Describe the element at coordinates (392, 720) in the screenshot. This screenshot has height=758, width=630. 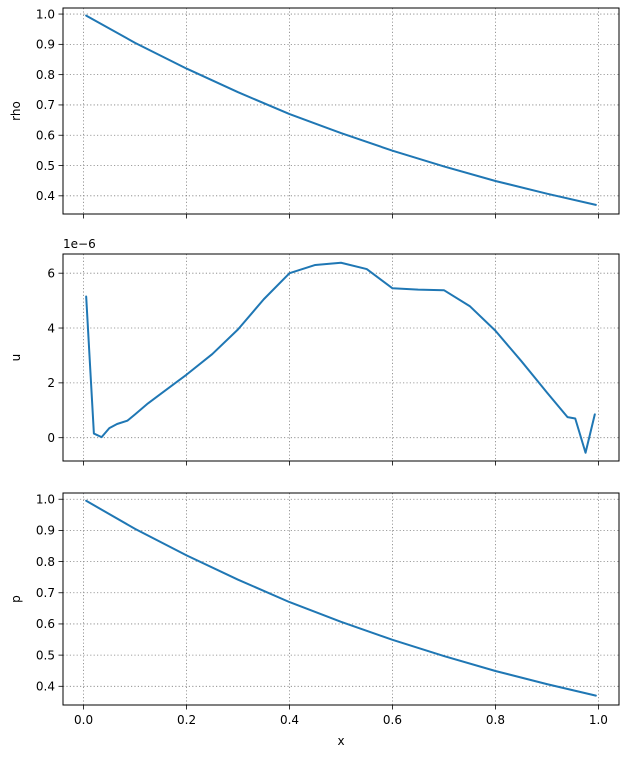
I see `x-tick-label: 0.6` at that location.